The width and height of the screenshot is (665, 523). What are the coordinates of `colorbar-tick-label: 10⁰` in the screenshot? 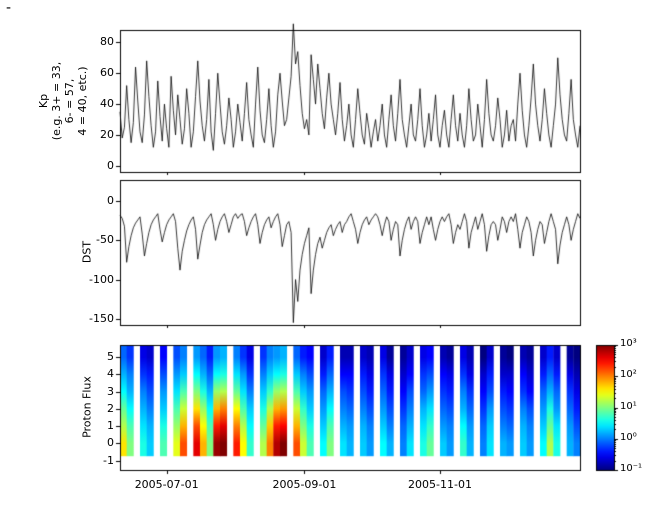 It's located at (628, 437).